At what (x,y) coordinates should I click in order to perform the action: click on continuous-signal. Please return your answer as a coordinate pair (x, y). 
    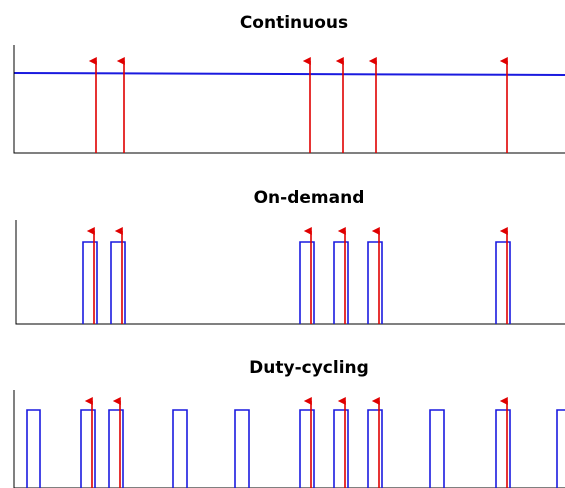
    Looking at the image, I should click on (289, 74).